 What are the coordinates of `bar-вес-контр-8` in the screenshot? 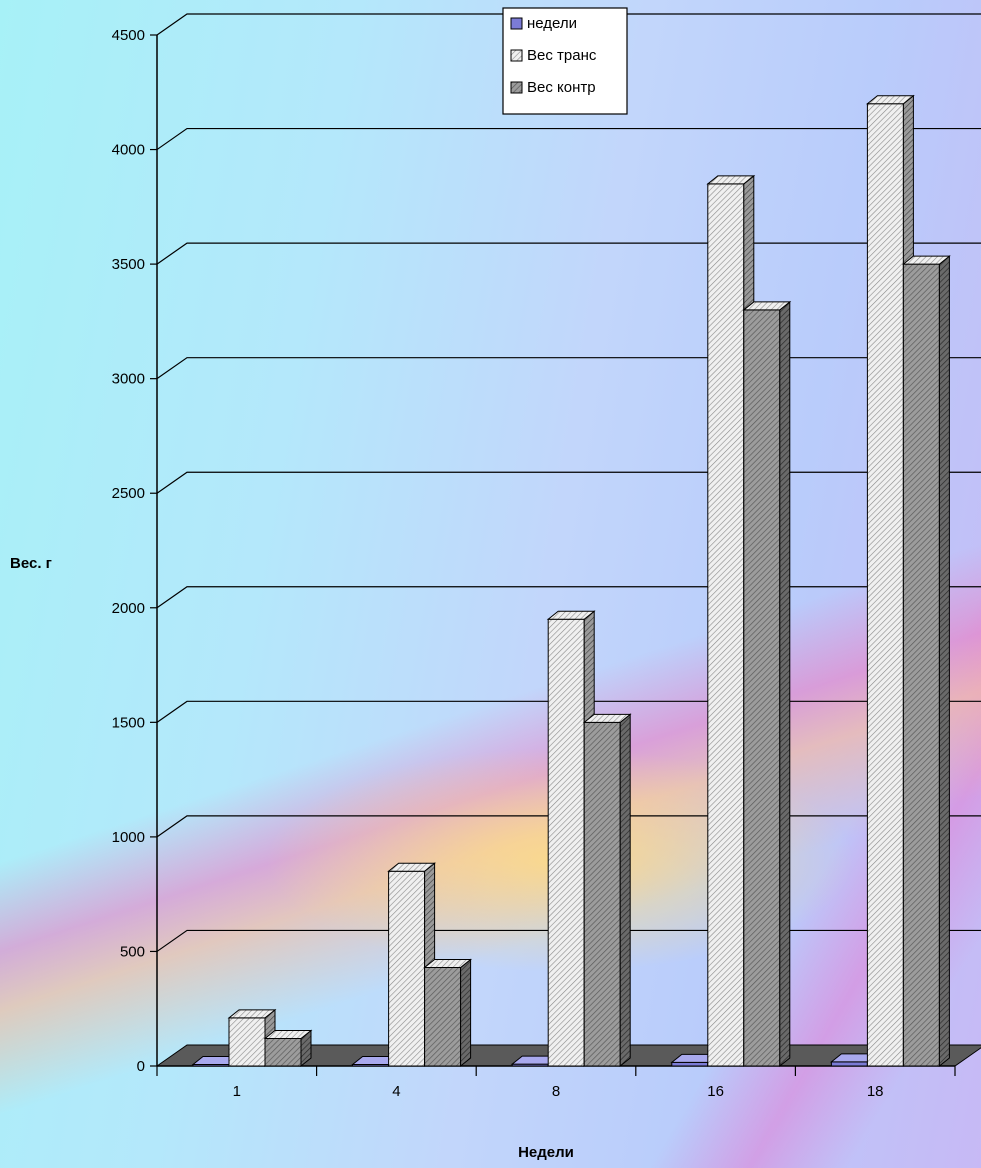 It's located at (607, 890).